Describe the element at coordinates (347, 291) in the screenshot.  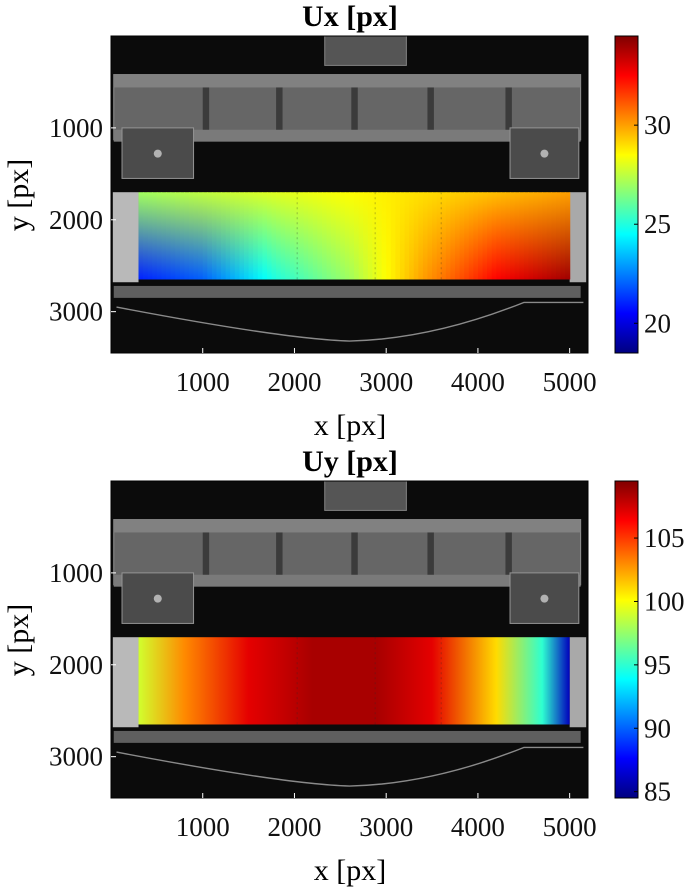
I see `lower-plate` at that location.